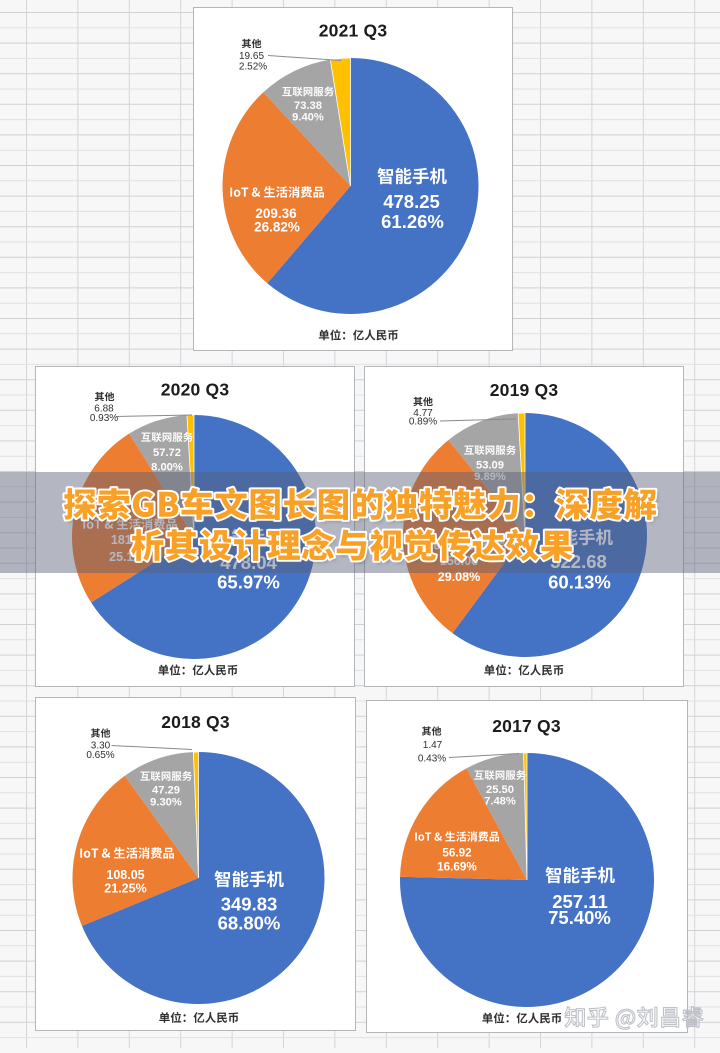  What do you see at coordinates (308, 106) in the screenshot?
I see `svg-text: 73.38` at bounding box center [308, 106].